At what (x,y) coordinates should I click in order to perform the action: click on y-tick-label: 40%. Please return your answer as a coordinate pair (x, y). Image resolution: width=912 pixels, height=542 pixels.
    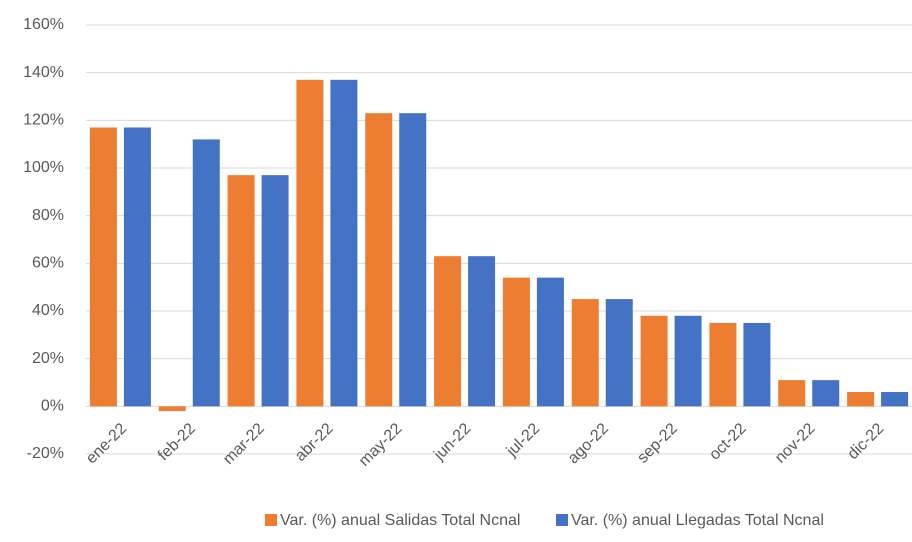
    Looking at the image, I should click on (48, 310).